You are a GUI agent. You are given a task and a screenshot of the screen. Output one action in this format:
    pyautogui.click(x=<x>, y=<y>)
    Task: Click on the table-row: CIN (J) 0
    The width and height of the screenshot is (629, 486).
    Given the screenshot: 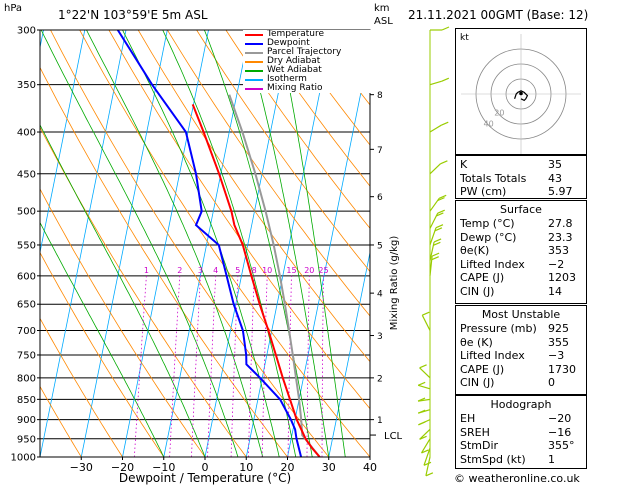 What is the action you would take?
    pyautogui.click(x=521, y=382)
    